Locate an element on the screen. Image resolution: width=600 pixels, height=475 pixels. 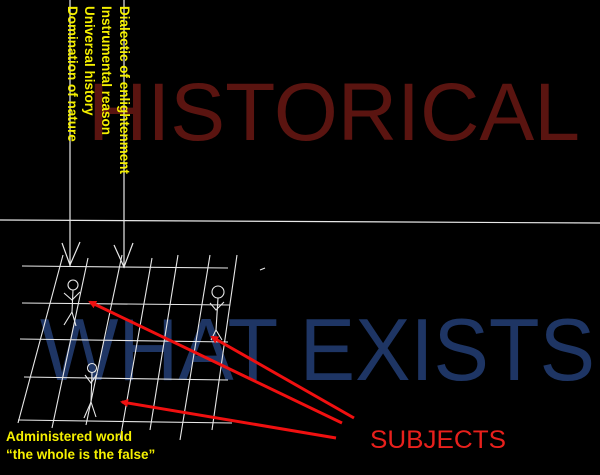
subjects-label: SUBJECTS is located at coordinates (438, 440).